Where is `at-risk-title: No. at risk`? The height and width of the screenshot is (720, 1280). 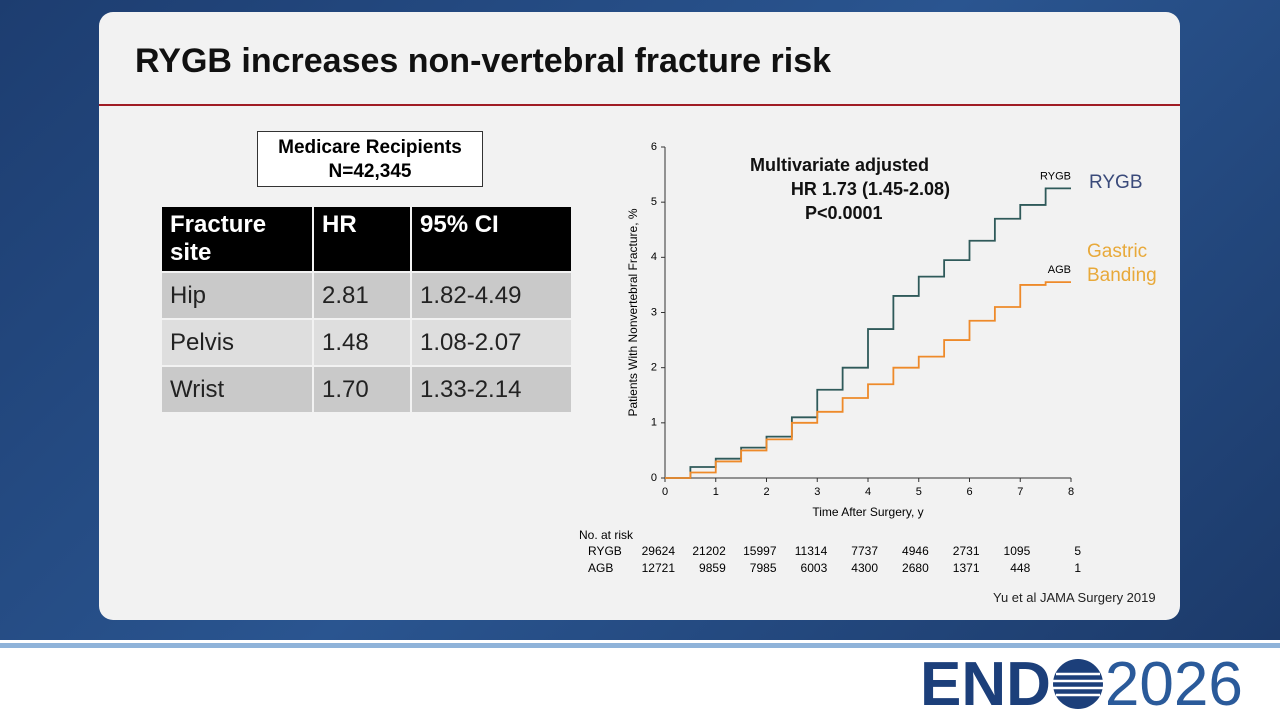
at-risk-title: No. at risk is located at coordinates (606, 535).